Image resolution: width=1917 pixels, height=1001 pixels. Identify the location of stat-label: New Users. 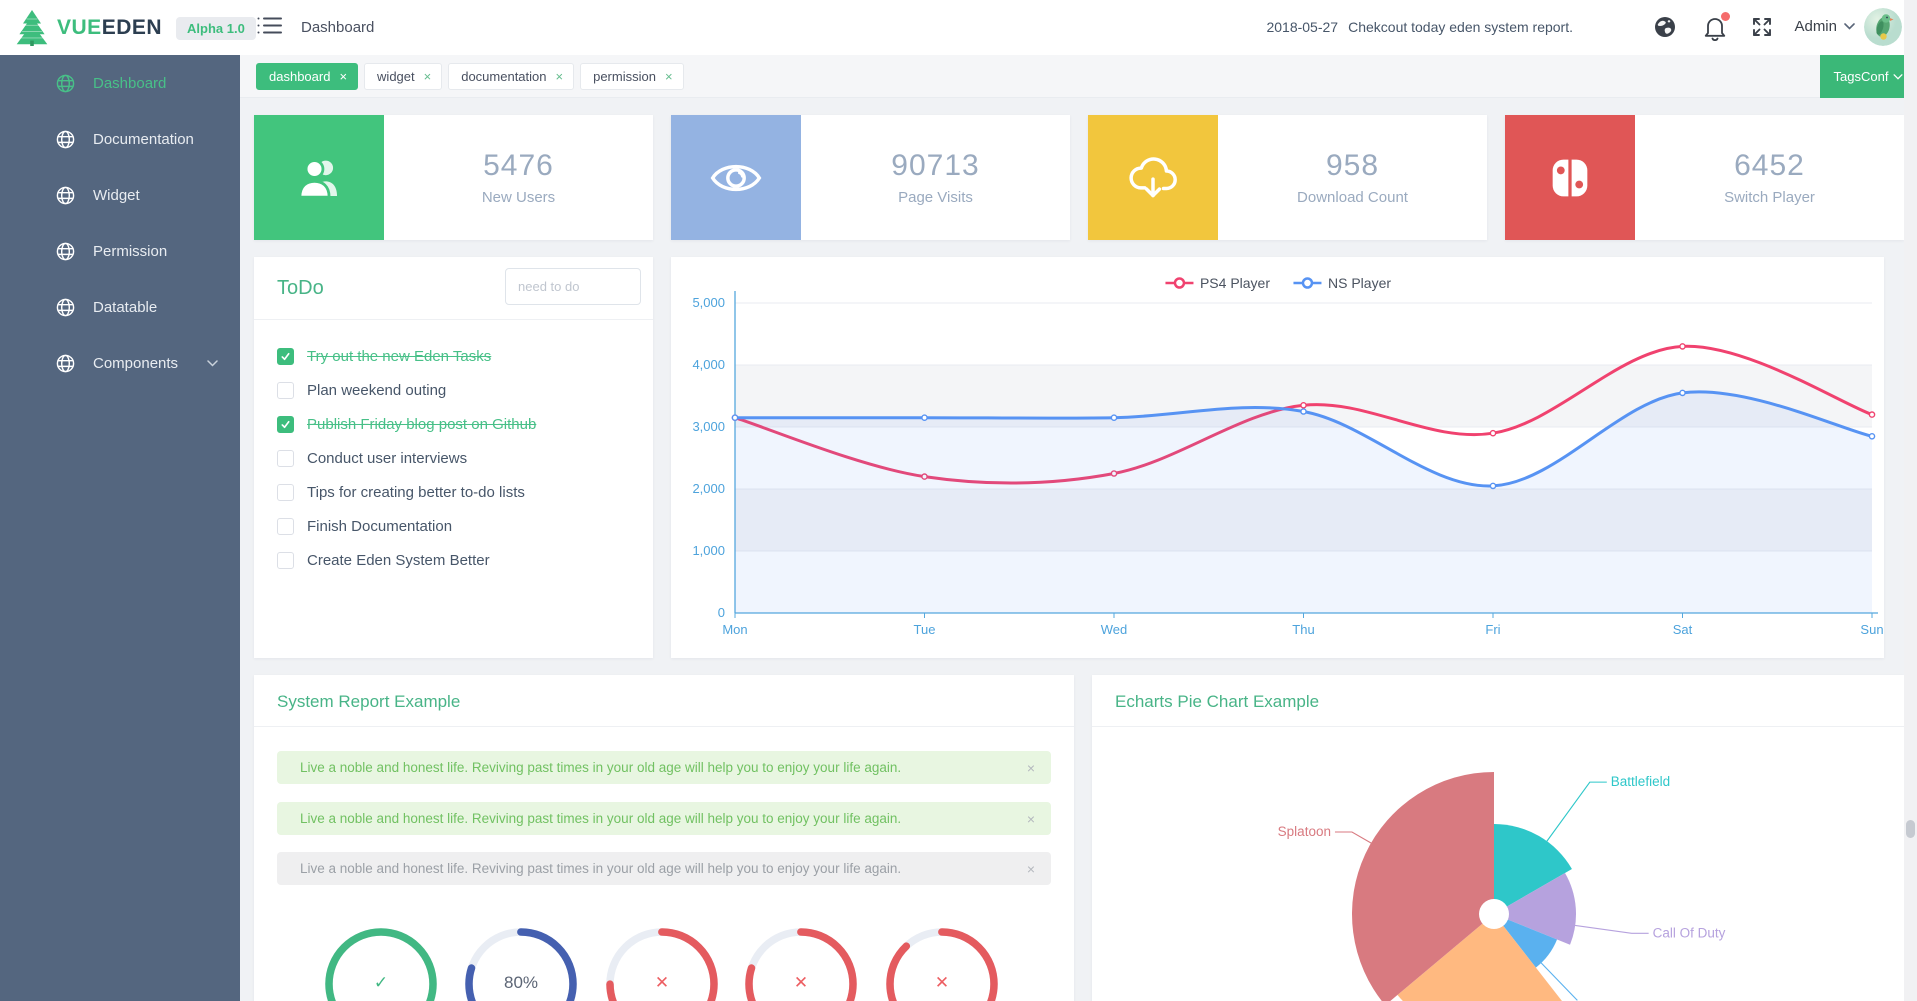
(518, 197).